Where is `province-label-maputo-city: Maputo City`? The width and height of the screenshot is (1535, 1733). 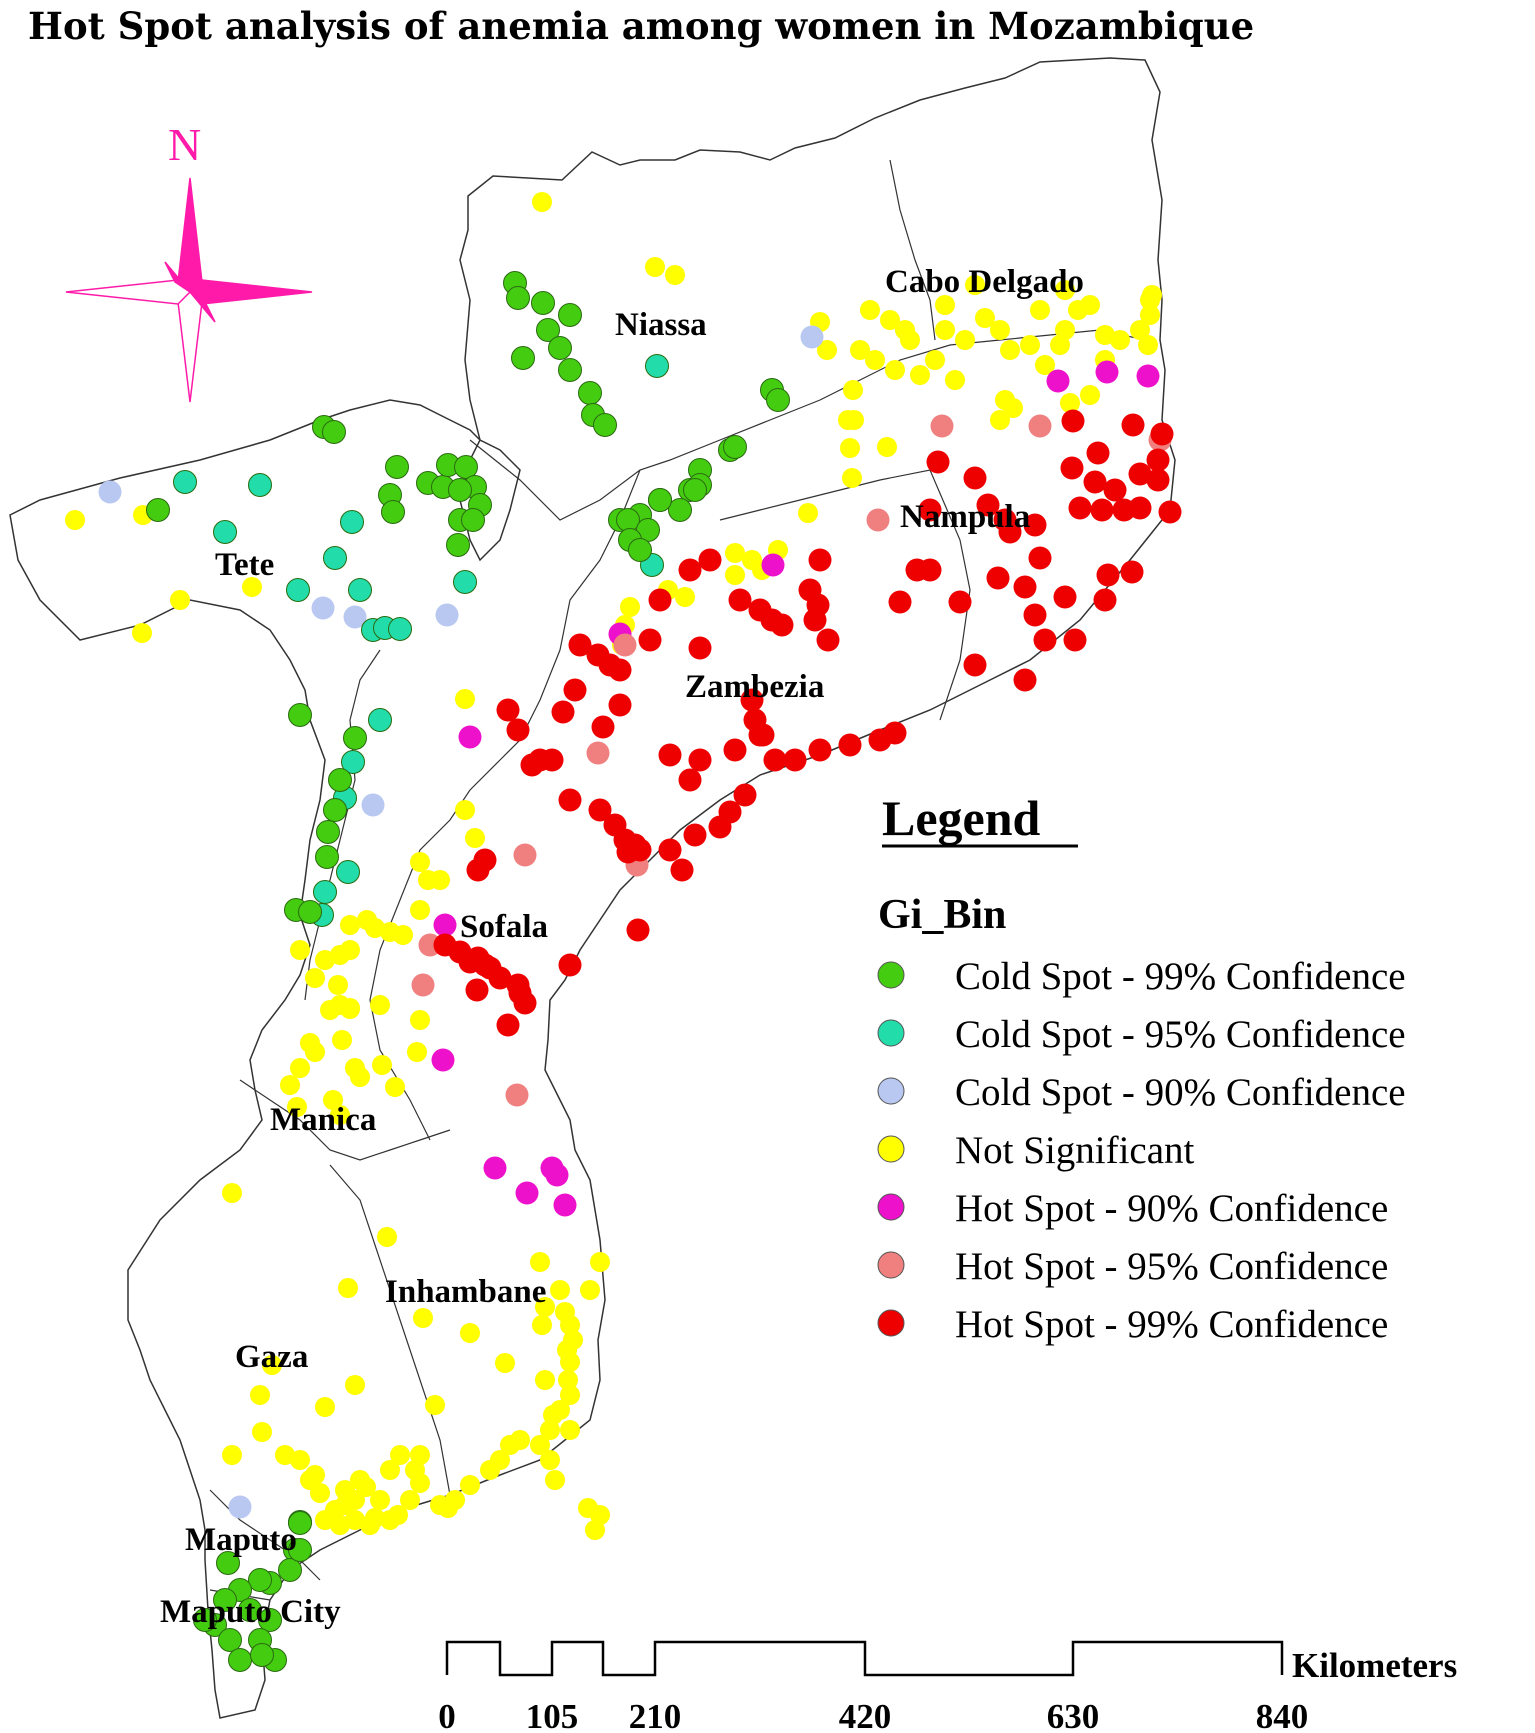 province-label-maputo-city: Maputo City is located at coordinates (250, 1612).